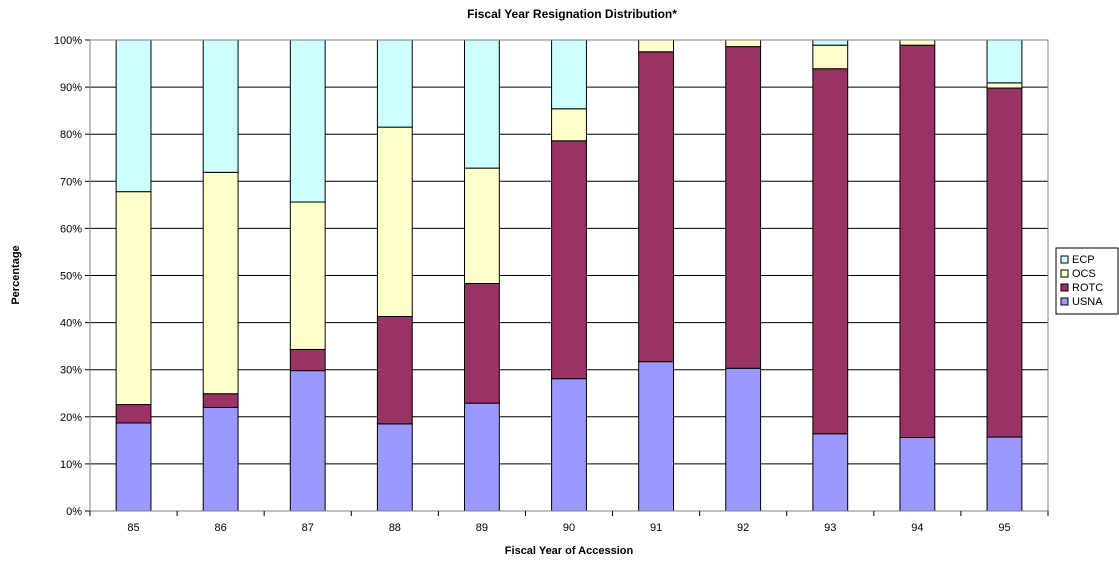 Image resolution: width=1119 pixels, height=563 pixels. Describe the element at coordinates (71, 88) in the screenshot. I see `y-tick-label: 90%` at that location.